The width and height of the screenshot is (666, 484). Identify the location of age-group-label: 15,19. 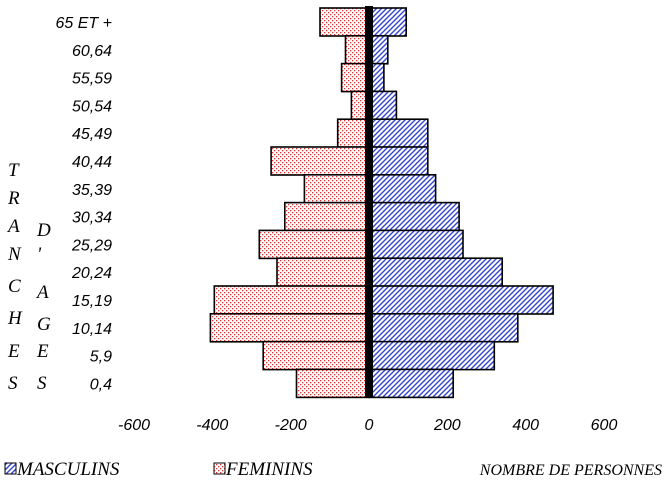
(92, 301).